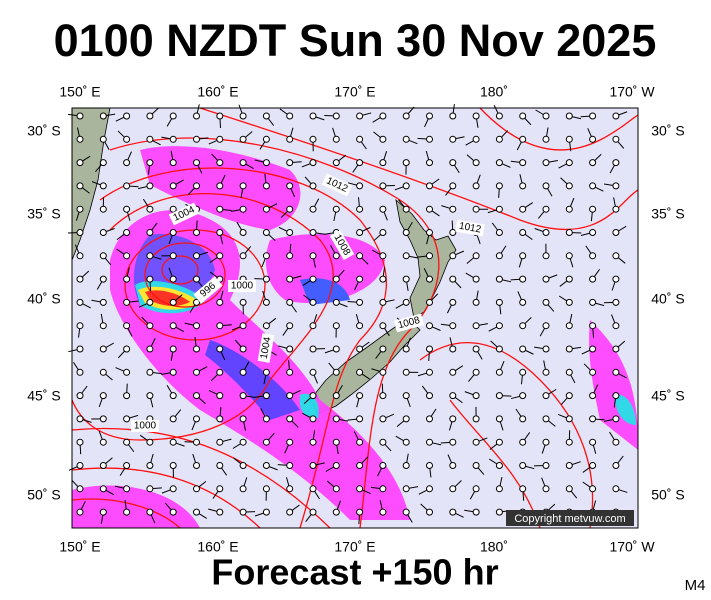  What do you see at coordinates (695, 585) in the screenshot?
I see `model-label: M4` at bounding box center [695, 585].